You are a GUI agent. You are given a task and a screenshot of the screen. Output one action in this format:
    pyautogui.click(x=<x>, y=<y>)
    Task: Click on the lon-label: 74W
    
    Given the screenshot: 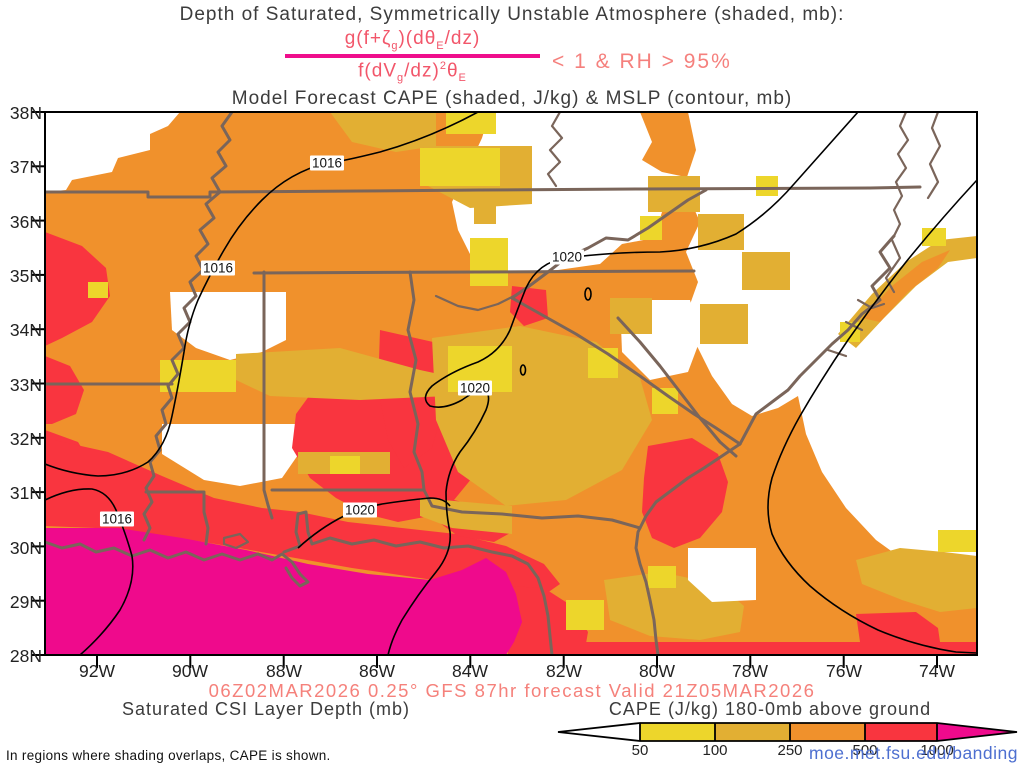 What is the action you would take?
    pyautogui.click(x=937, y=671)
    